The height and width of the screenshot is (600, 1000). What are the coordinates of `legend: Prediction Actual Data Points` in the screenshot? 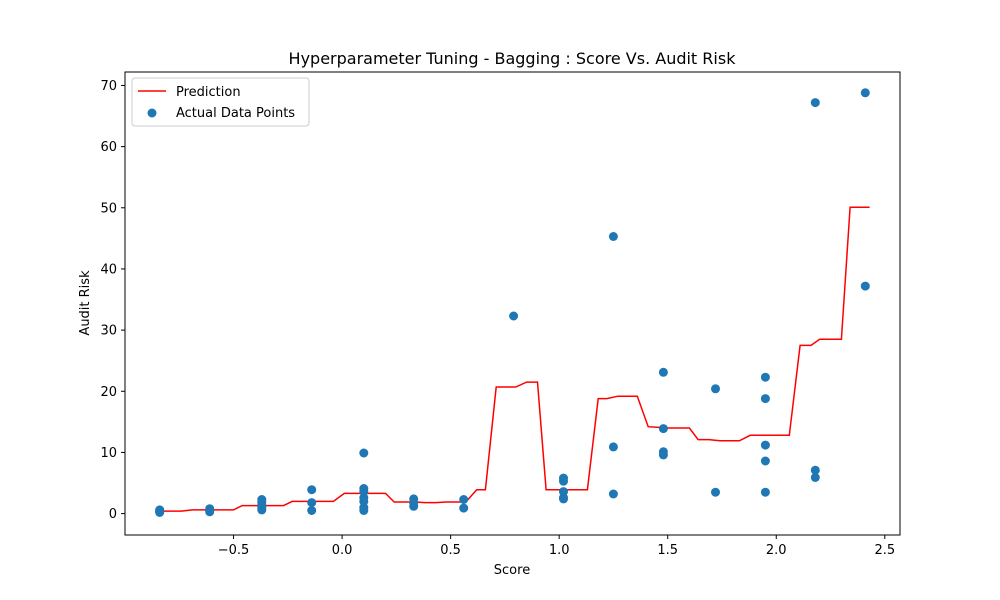 It's located at (220, 102).